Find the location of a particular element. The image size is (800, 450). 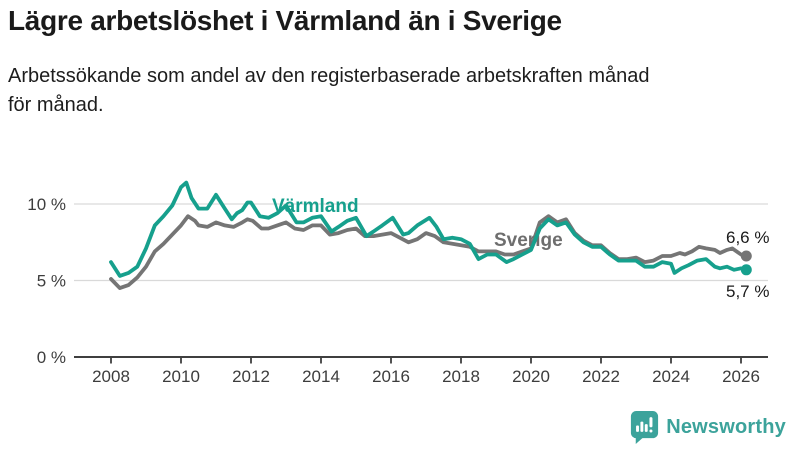

varmland-series-label: Värmland is located at coordinates (315, 206).